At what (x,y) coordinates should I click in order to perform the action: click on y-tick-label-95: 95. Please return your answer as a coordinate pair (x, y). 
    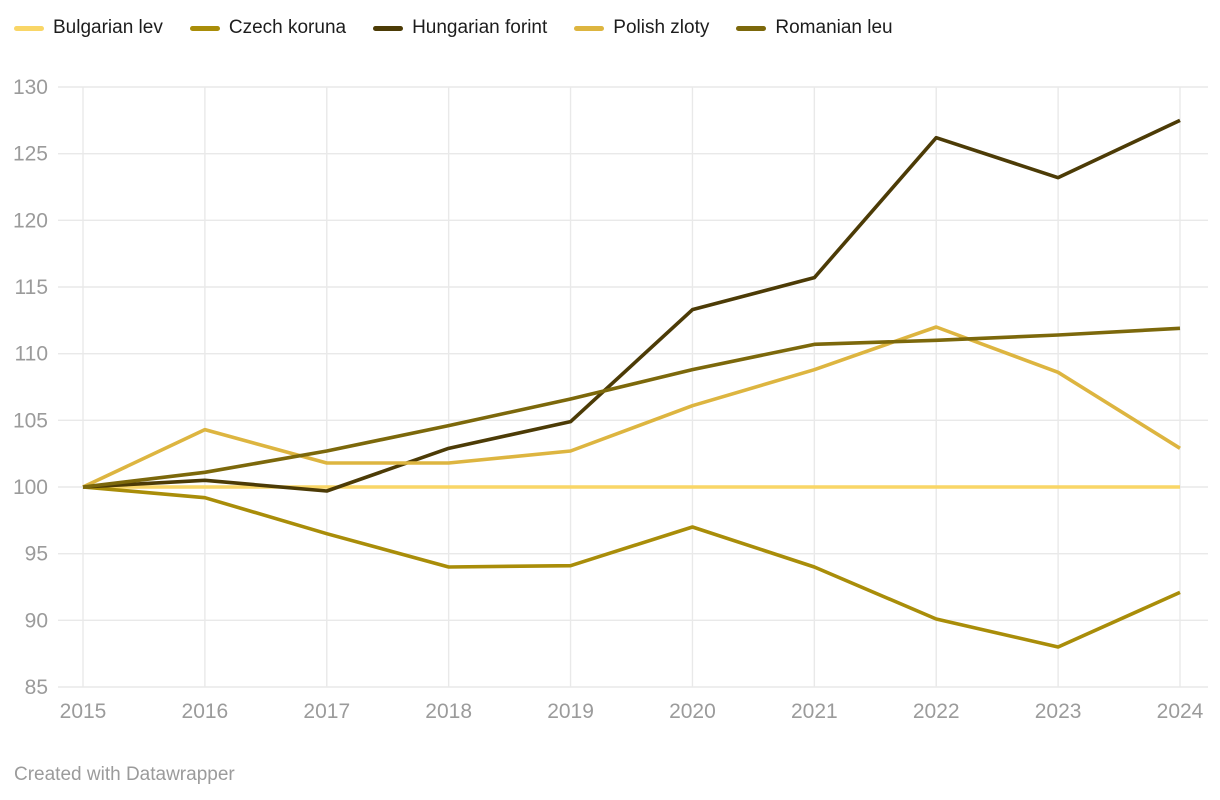
    Looking at the image, I should click on (36, 554).